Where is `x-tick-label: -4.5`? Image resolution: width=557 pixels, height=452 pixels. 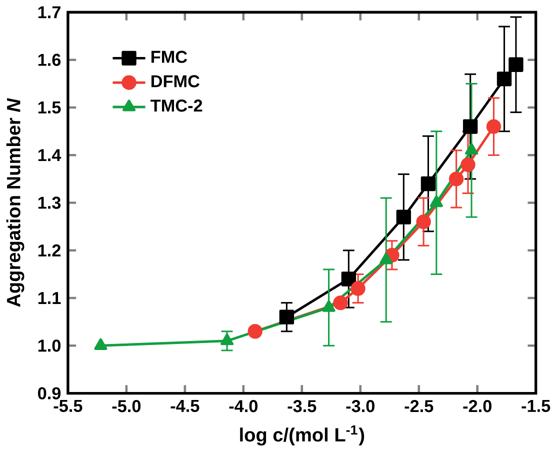
x-tick-label: -4.5 is located at coordinates (185, 406).